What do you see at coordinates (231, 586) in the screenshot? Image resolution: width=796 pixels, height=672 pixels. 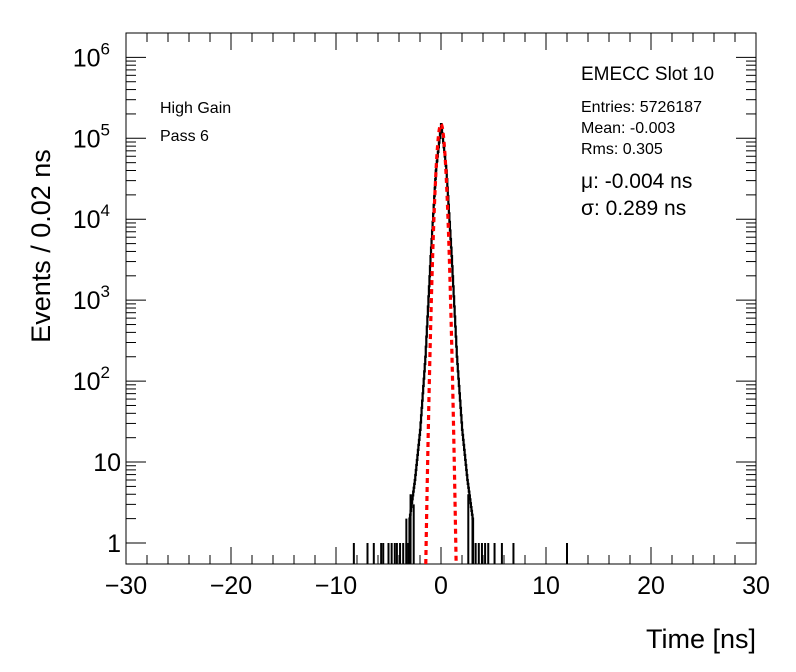 I see `x-tick-label: −20` at bounding box center [231, 586].